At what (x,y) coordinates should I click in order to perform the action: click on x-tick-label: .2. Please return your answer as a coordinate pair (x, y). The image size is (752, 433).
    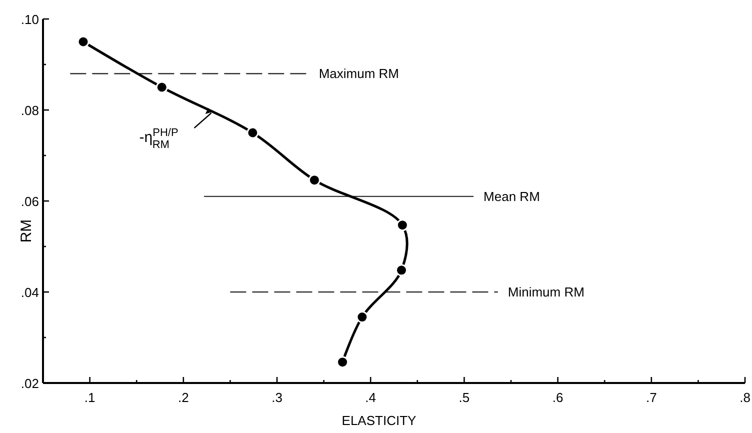
    Looking at the image, I should click on (183, 397).